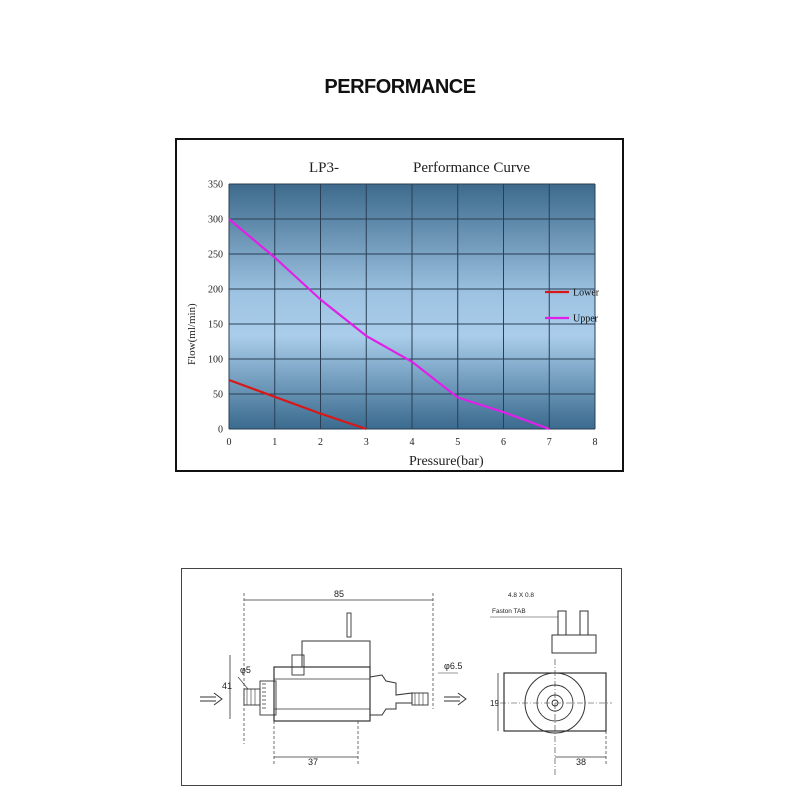 Image resolution: width=800 pixels, height=800 pixels. Describe the element at coordinates (313, 762) in the screenshot. I see `dim-body-label: 37` at that location.